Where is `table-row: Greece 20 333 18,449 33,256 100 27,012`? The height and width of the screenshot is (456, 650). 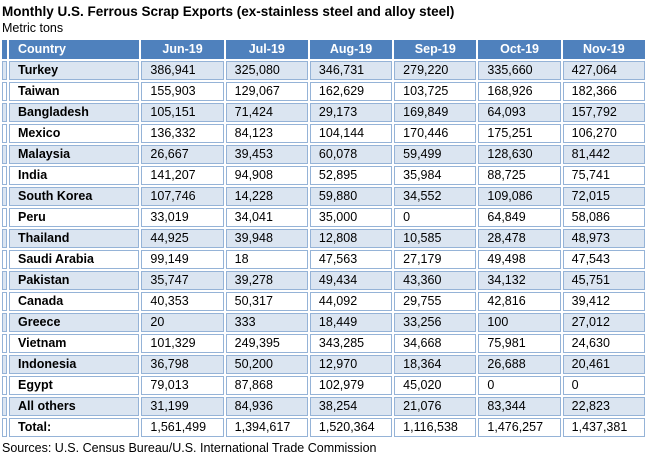 table-row: Greece 20 333 18,449 33,256 100 27,012 is located at coordinates (323, 322).